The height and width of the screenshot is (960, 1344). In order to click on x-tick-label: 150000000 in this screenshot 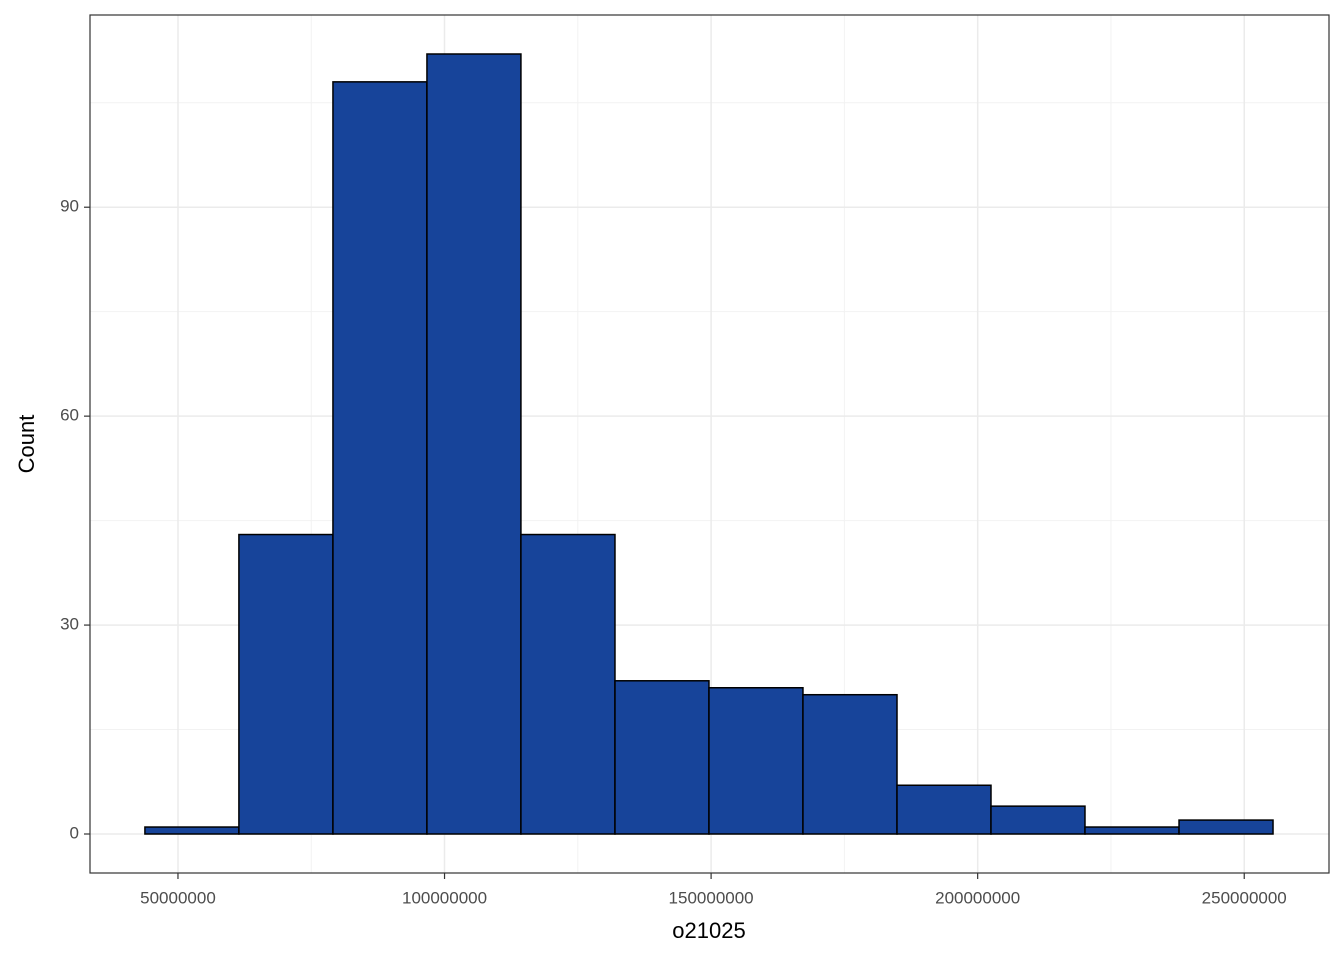, I will do `click(711, 897)`.